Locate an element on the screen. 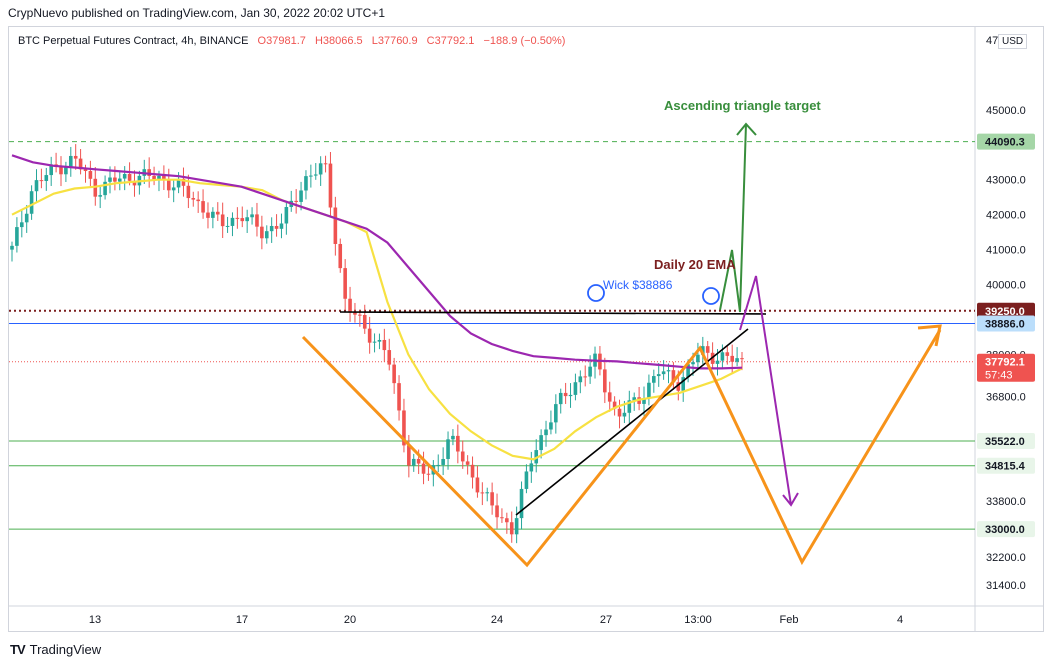 This screenshot has width=1052, height=668. x-tick-label: 13 is located at coordinates (95, 620).